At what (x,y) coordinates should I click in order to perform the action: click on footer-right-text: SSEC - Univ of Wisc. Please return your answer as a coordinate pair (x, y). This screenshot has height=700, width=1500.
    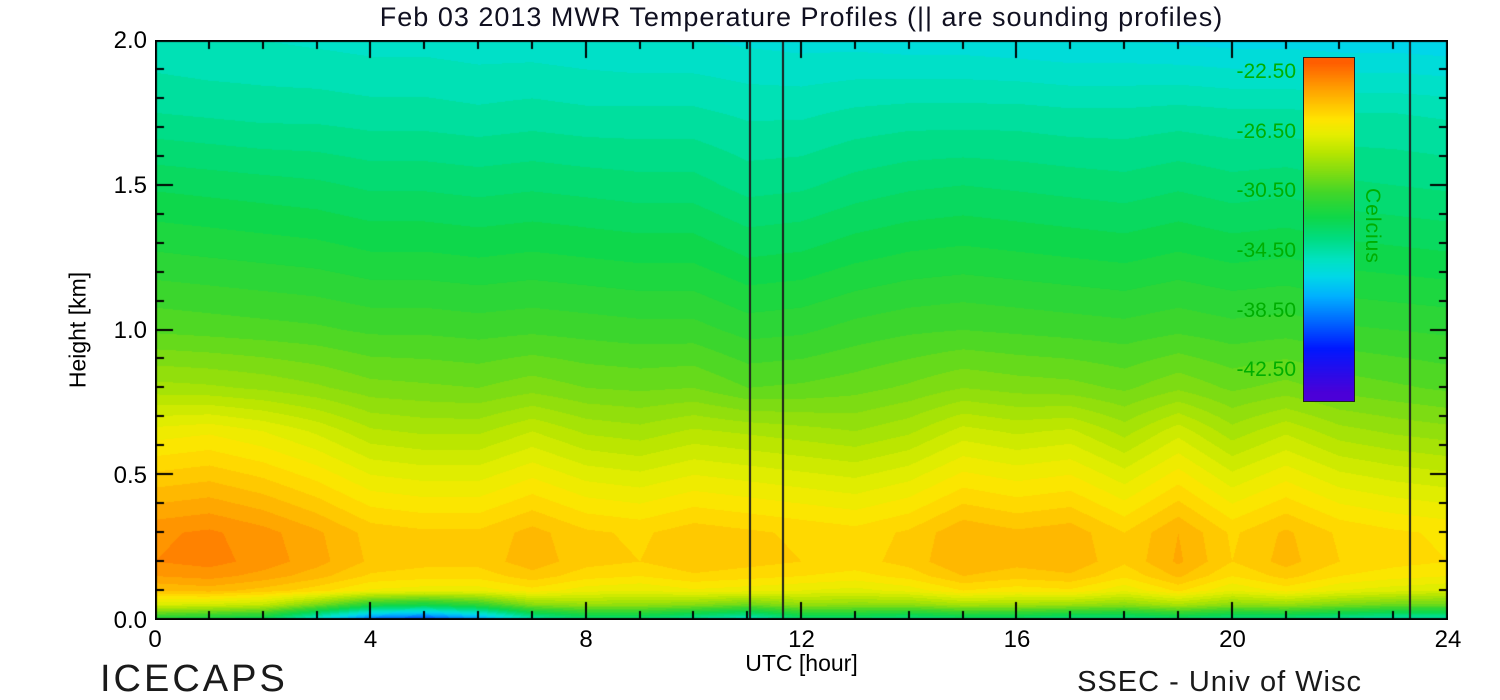
    Looking at the image, I should click on (1219, 682).